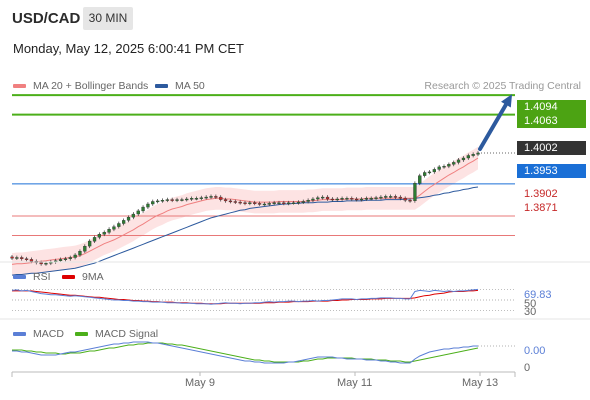  What do you see at coordinates (19, 86) in the screenshot?
I see `ma20-swatch-icon` at bounding box center [19, 86].